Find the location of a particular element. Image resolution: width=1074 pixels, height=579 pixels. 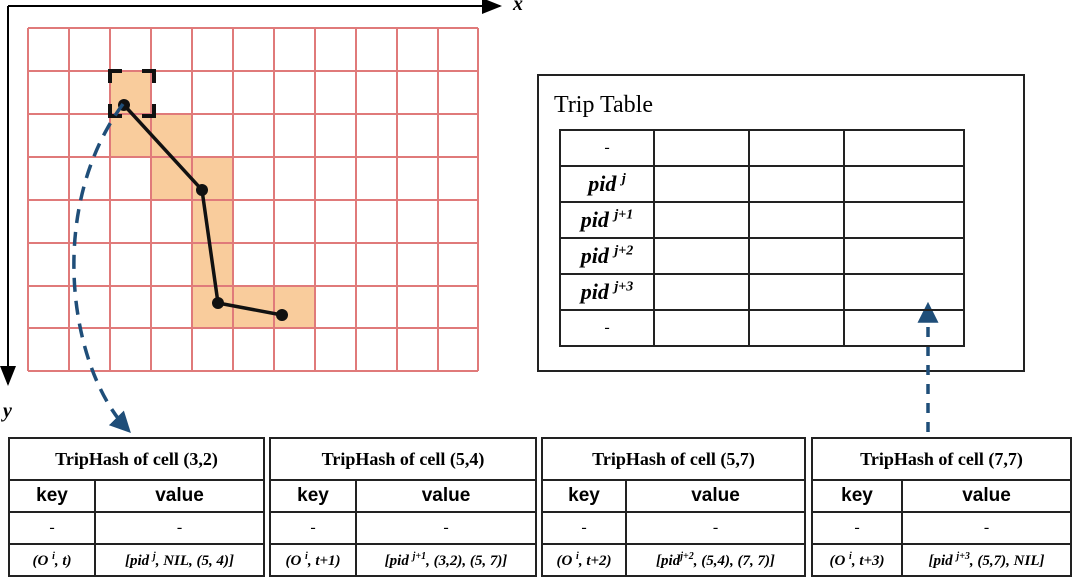

trajectory is located at coordinates (203, 210).